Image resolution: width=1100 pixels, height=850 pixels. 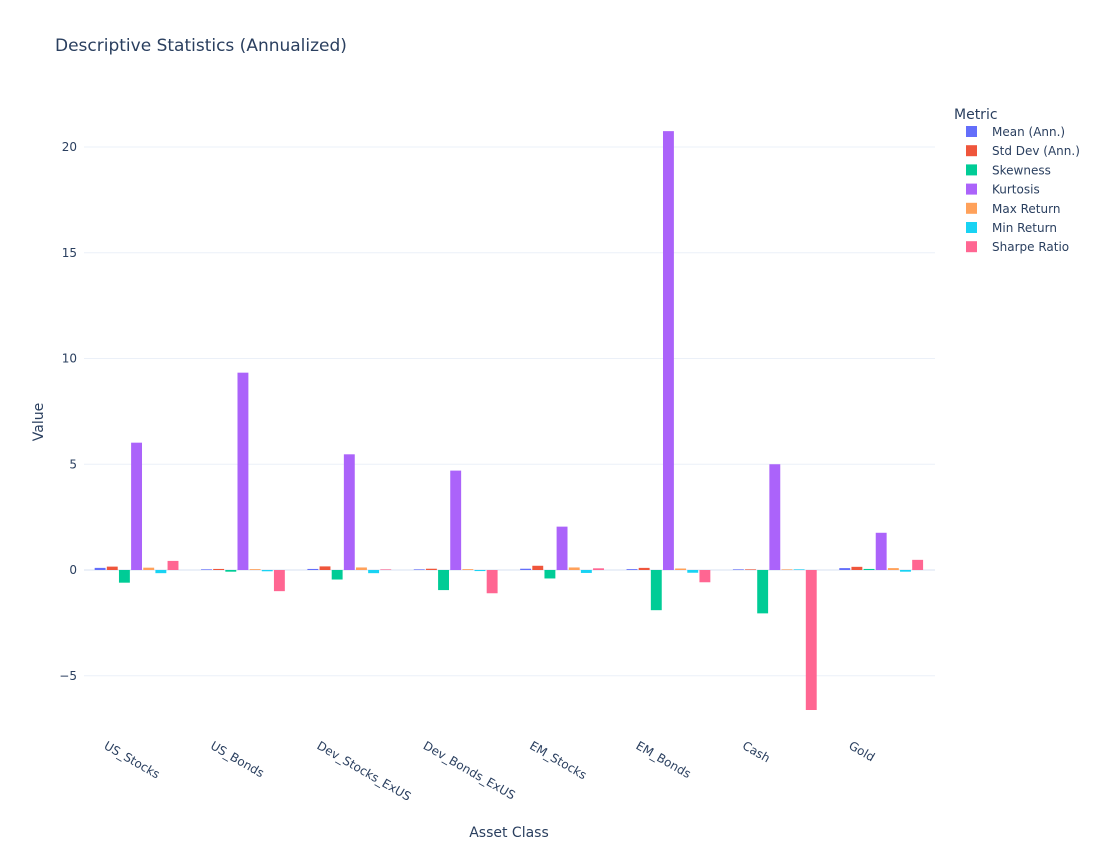 I want to click on y-tick-label: 0, so click(x=73, y=570).